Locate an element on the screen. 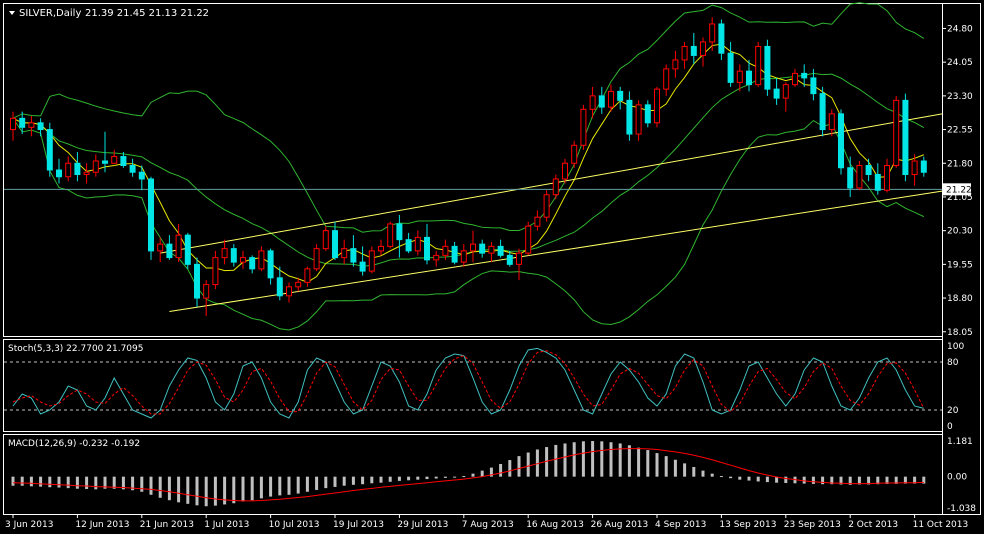 This screenshot has height=534, width=984. stoch-tick-label: 80 is located at coordinates (953, 363).